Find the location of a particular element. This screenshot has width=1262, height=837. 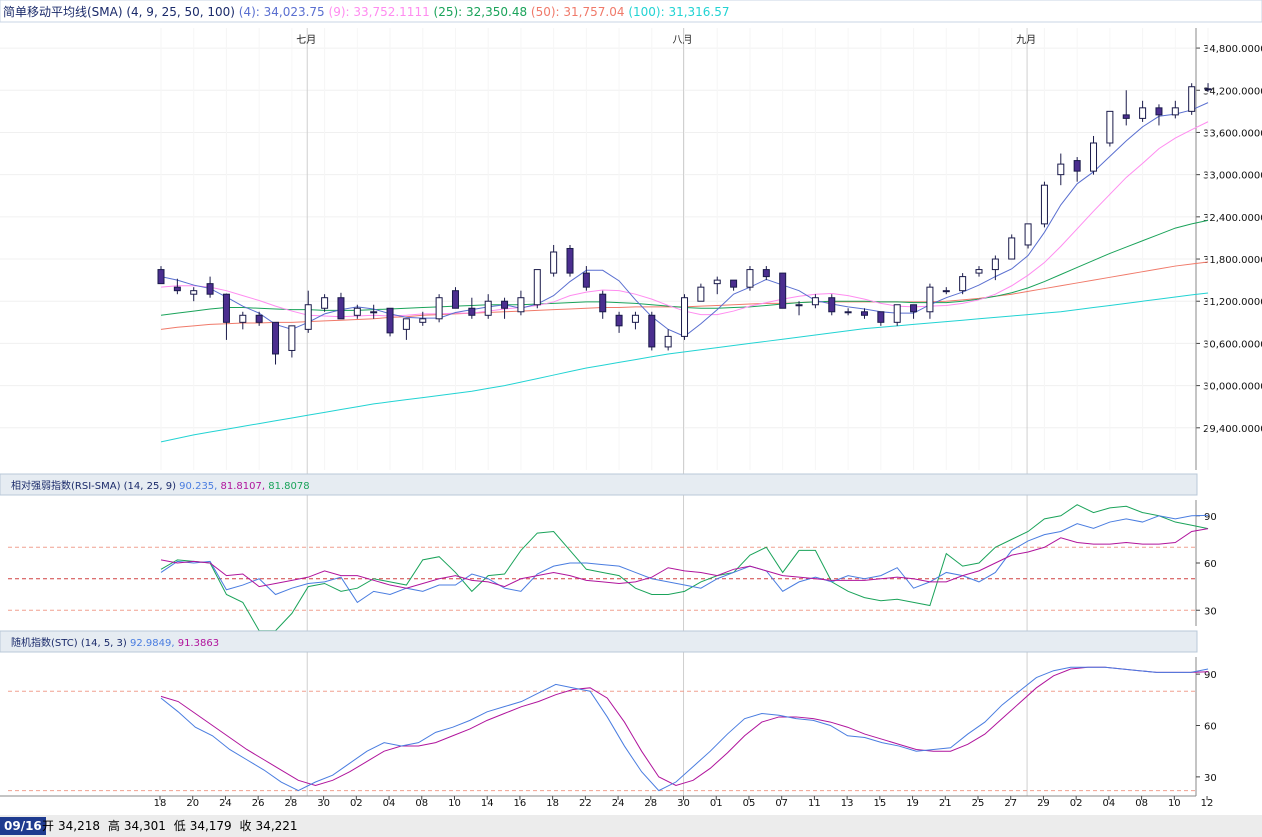

sma-legend-3: (50): 31,757.04 is located at coordinates (579, 12).